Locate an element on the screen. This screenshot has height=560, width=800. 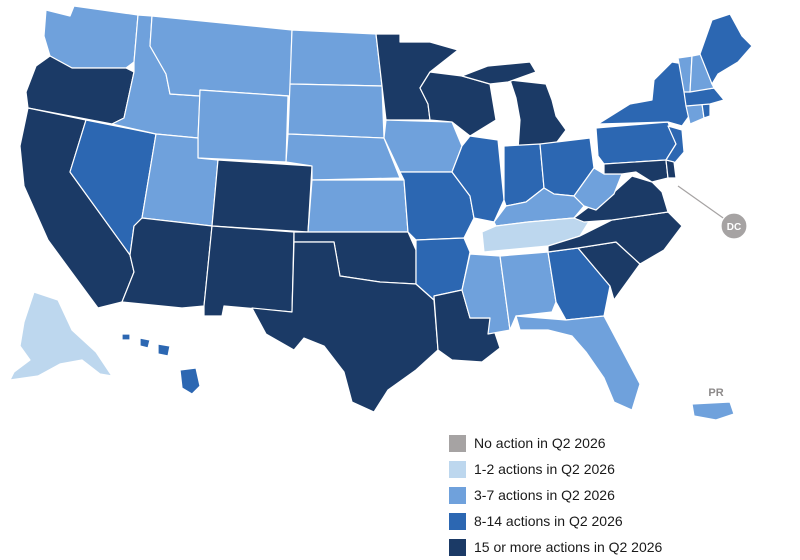
state-ks is located at coordinates (358, 206).